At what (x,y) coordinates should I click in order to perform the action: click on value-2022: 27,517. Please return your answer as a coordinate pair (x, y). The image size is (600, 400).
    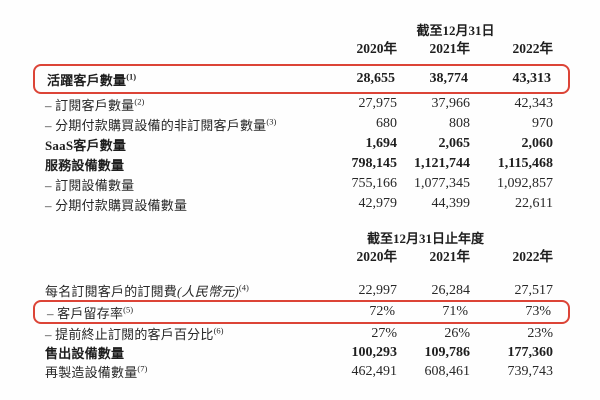
    Looking at the image, I should click on (534, 290).